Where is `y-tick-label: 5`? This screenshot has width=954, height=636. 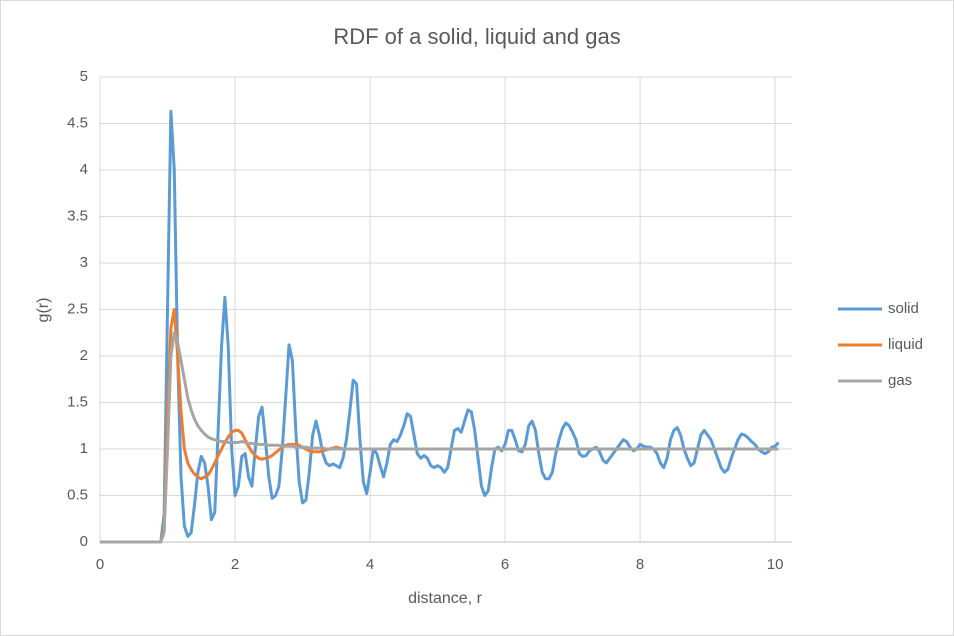
y-tick-label: 5 is located at coordinates (84, 76).